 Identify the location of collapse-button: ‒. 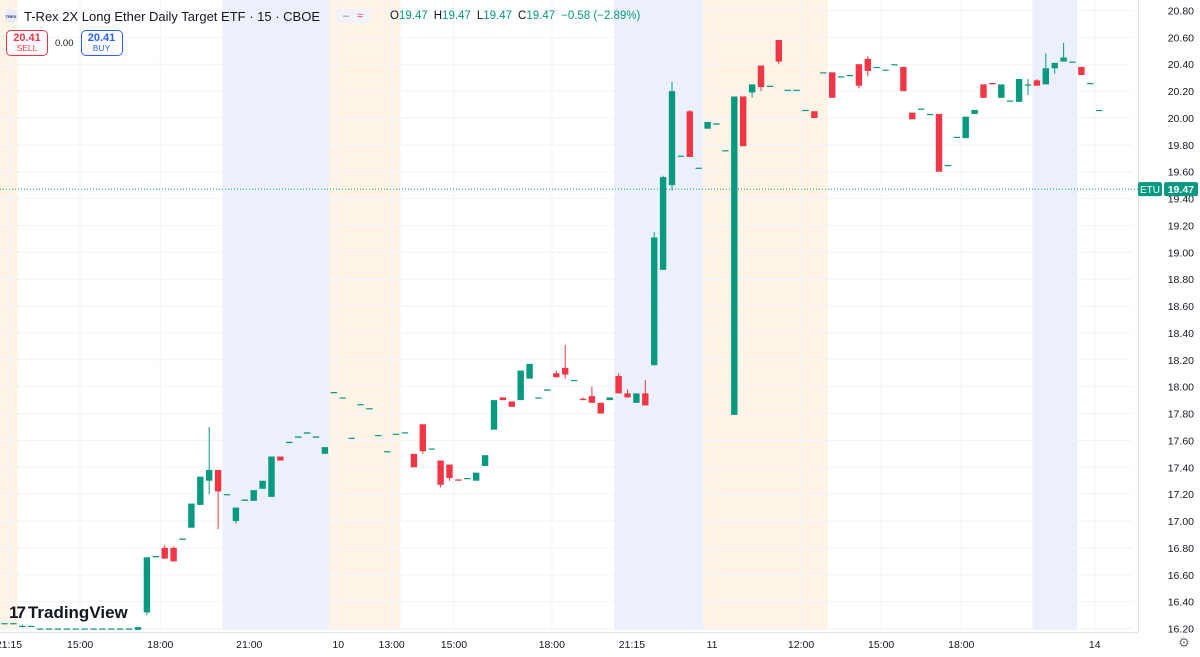
(346, 16).